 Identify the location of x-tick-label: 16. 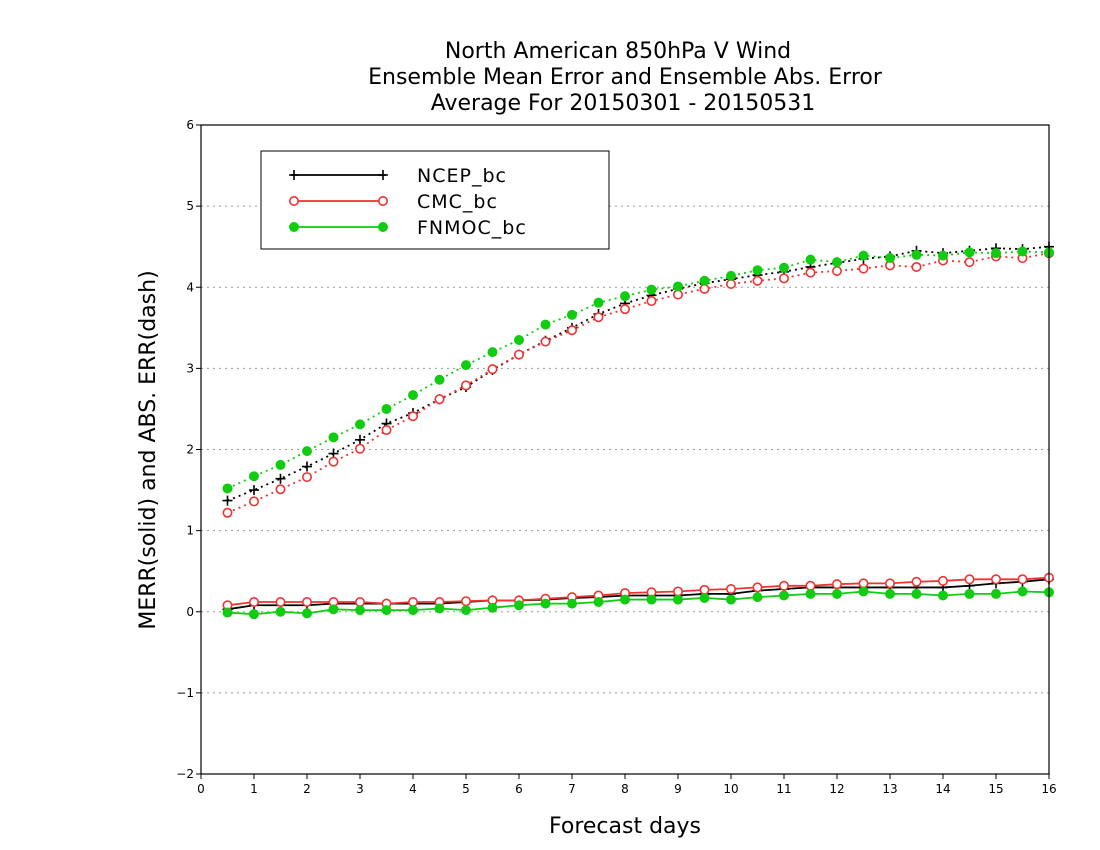
(1048, 789).